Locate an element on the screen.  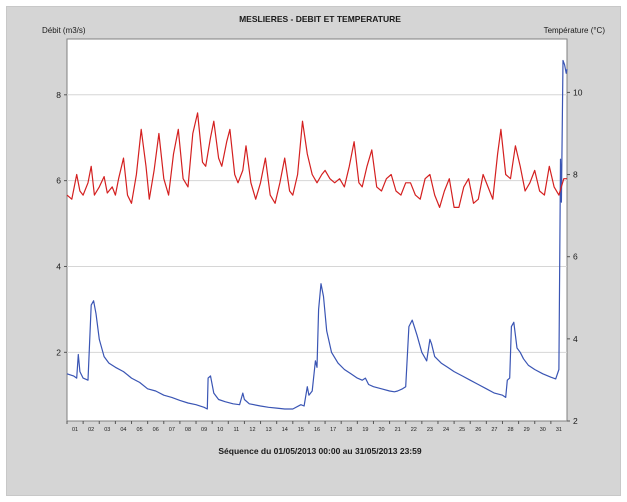
y-axis-label-left: Débit (m3/s) is located at coordinates (64, 30).